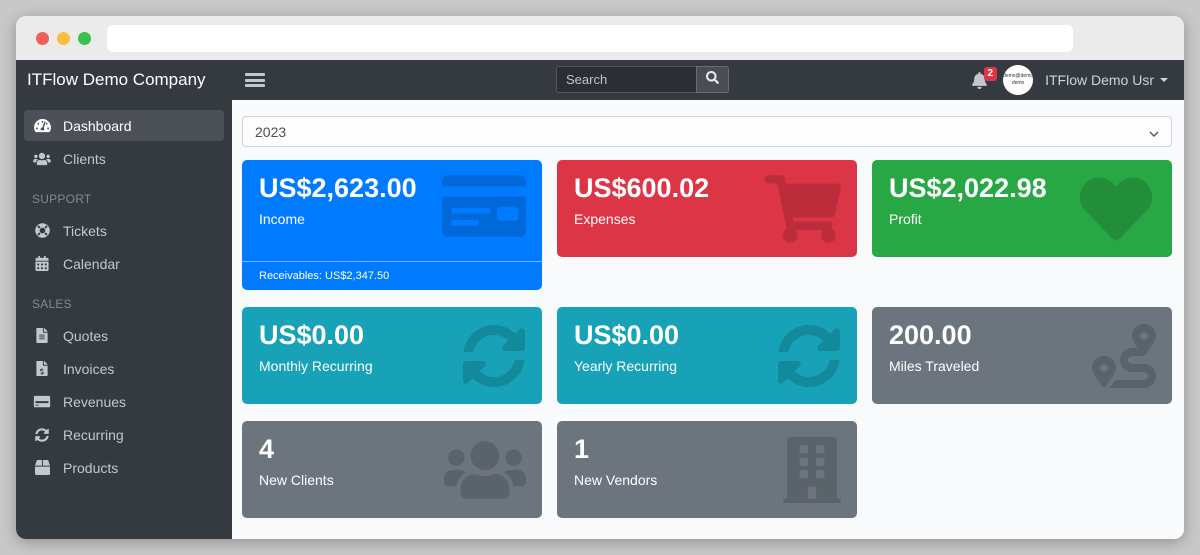 The image size is (1200, 555). Describe the element at coordinates (124, 263) in the screenshot. I see `sidebar-item-calendar: Calendar` at that location.